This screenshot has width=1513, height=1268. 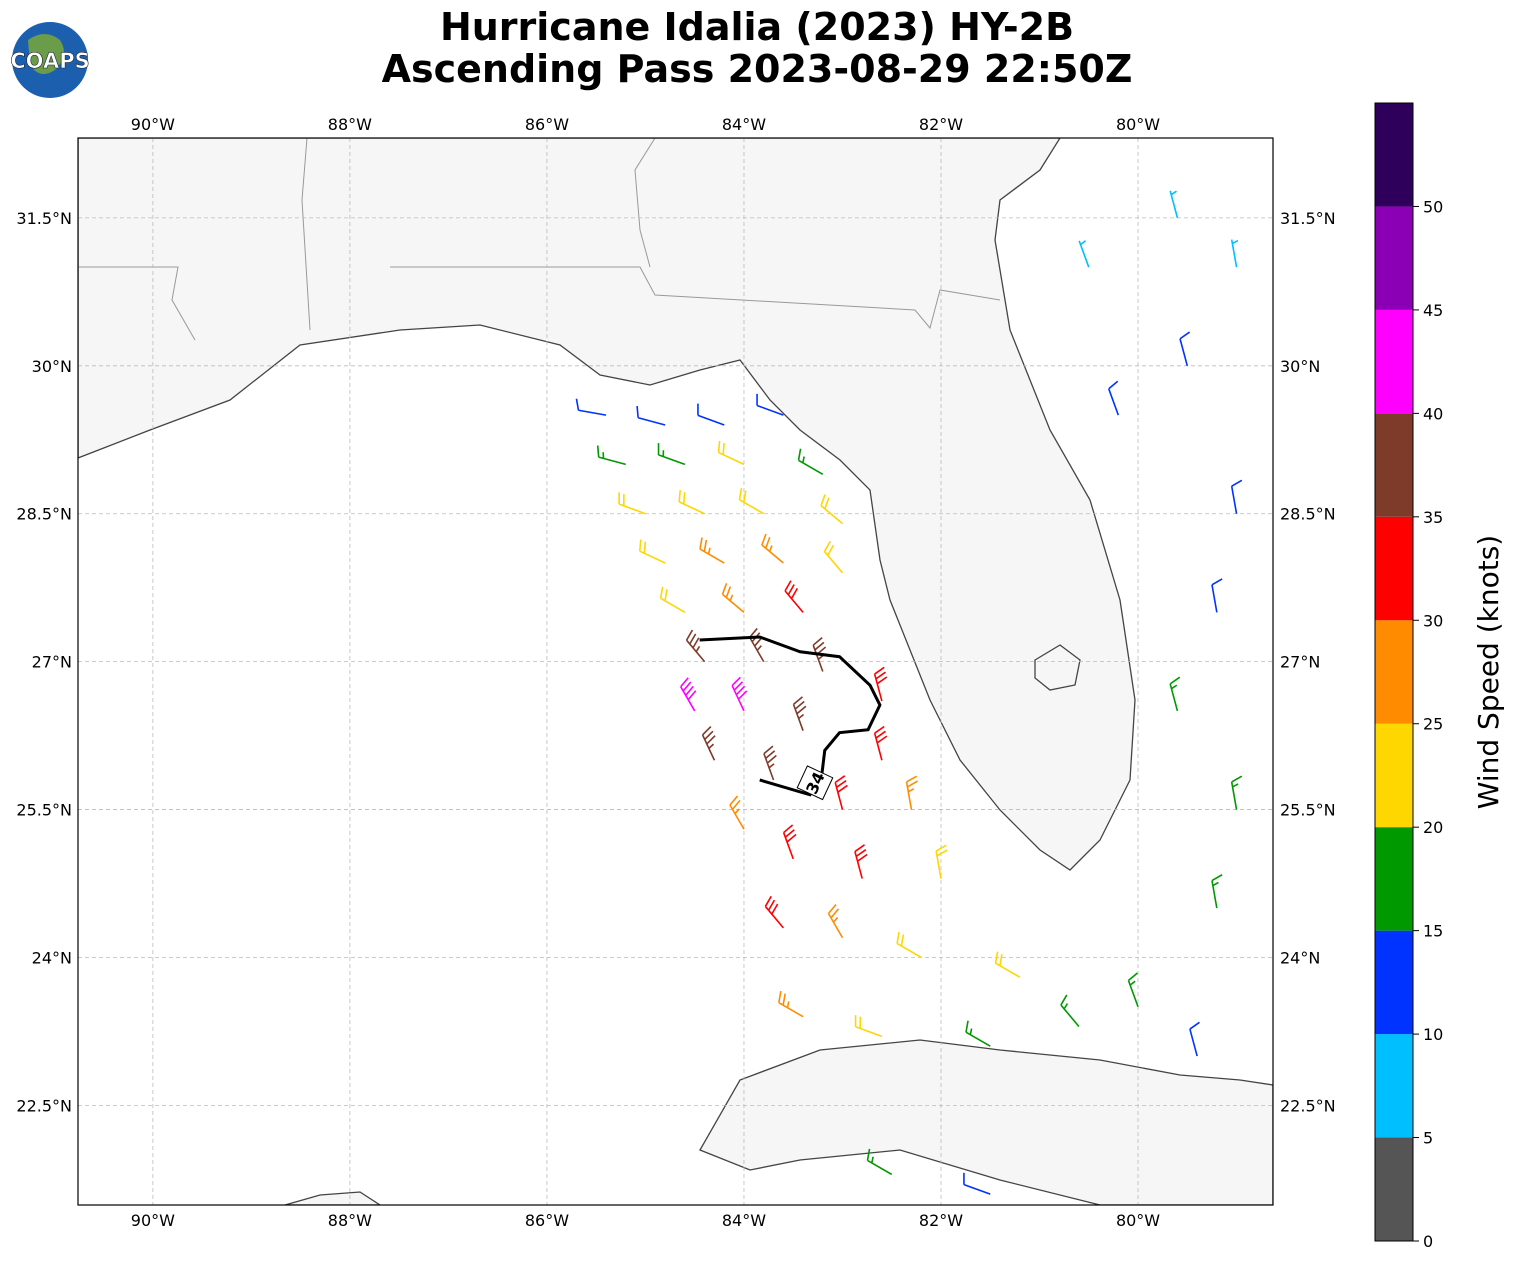 I want to click on colorbar-frame, so click(x=1394, y=672).